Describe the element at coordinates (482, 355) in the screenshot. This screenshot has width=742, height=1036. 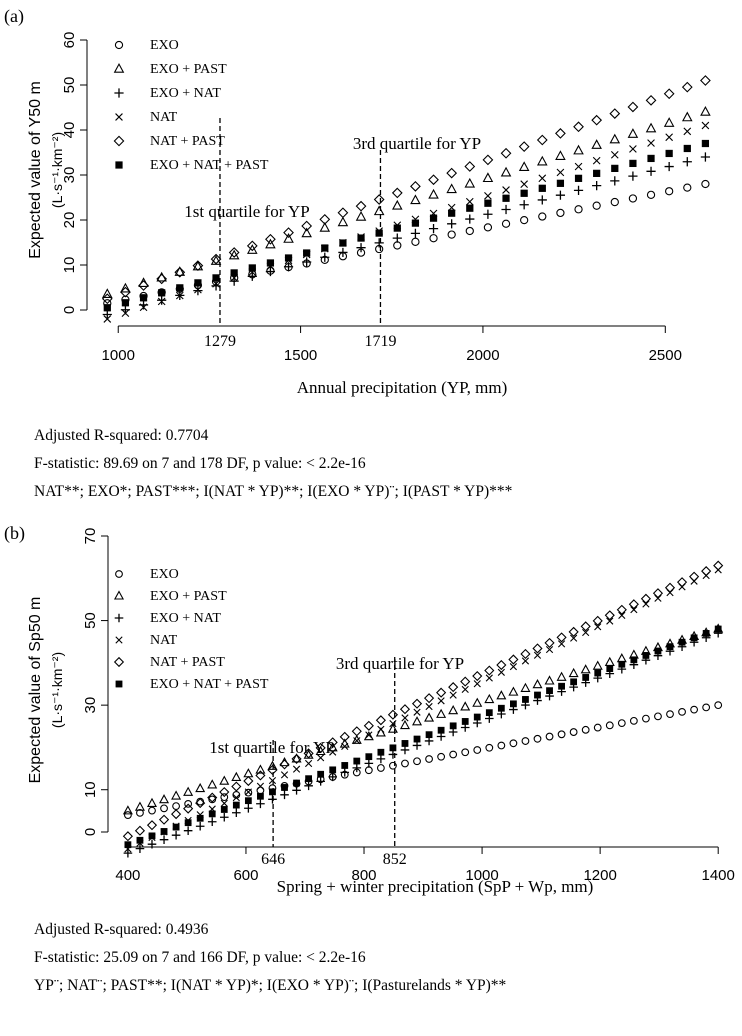
I see `x-tick-label: 2000` at that location.